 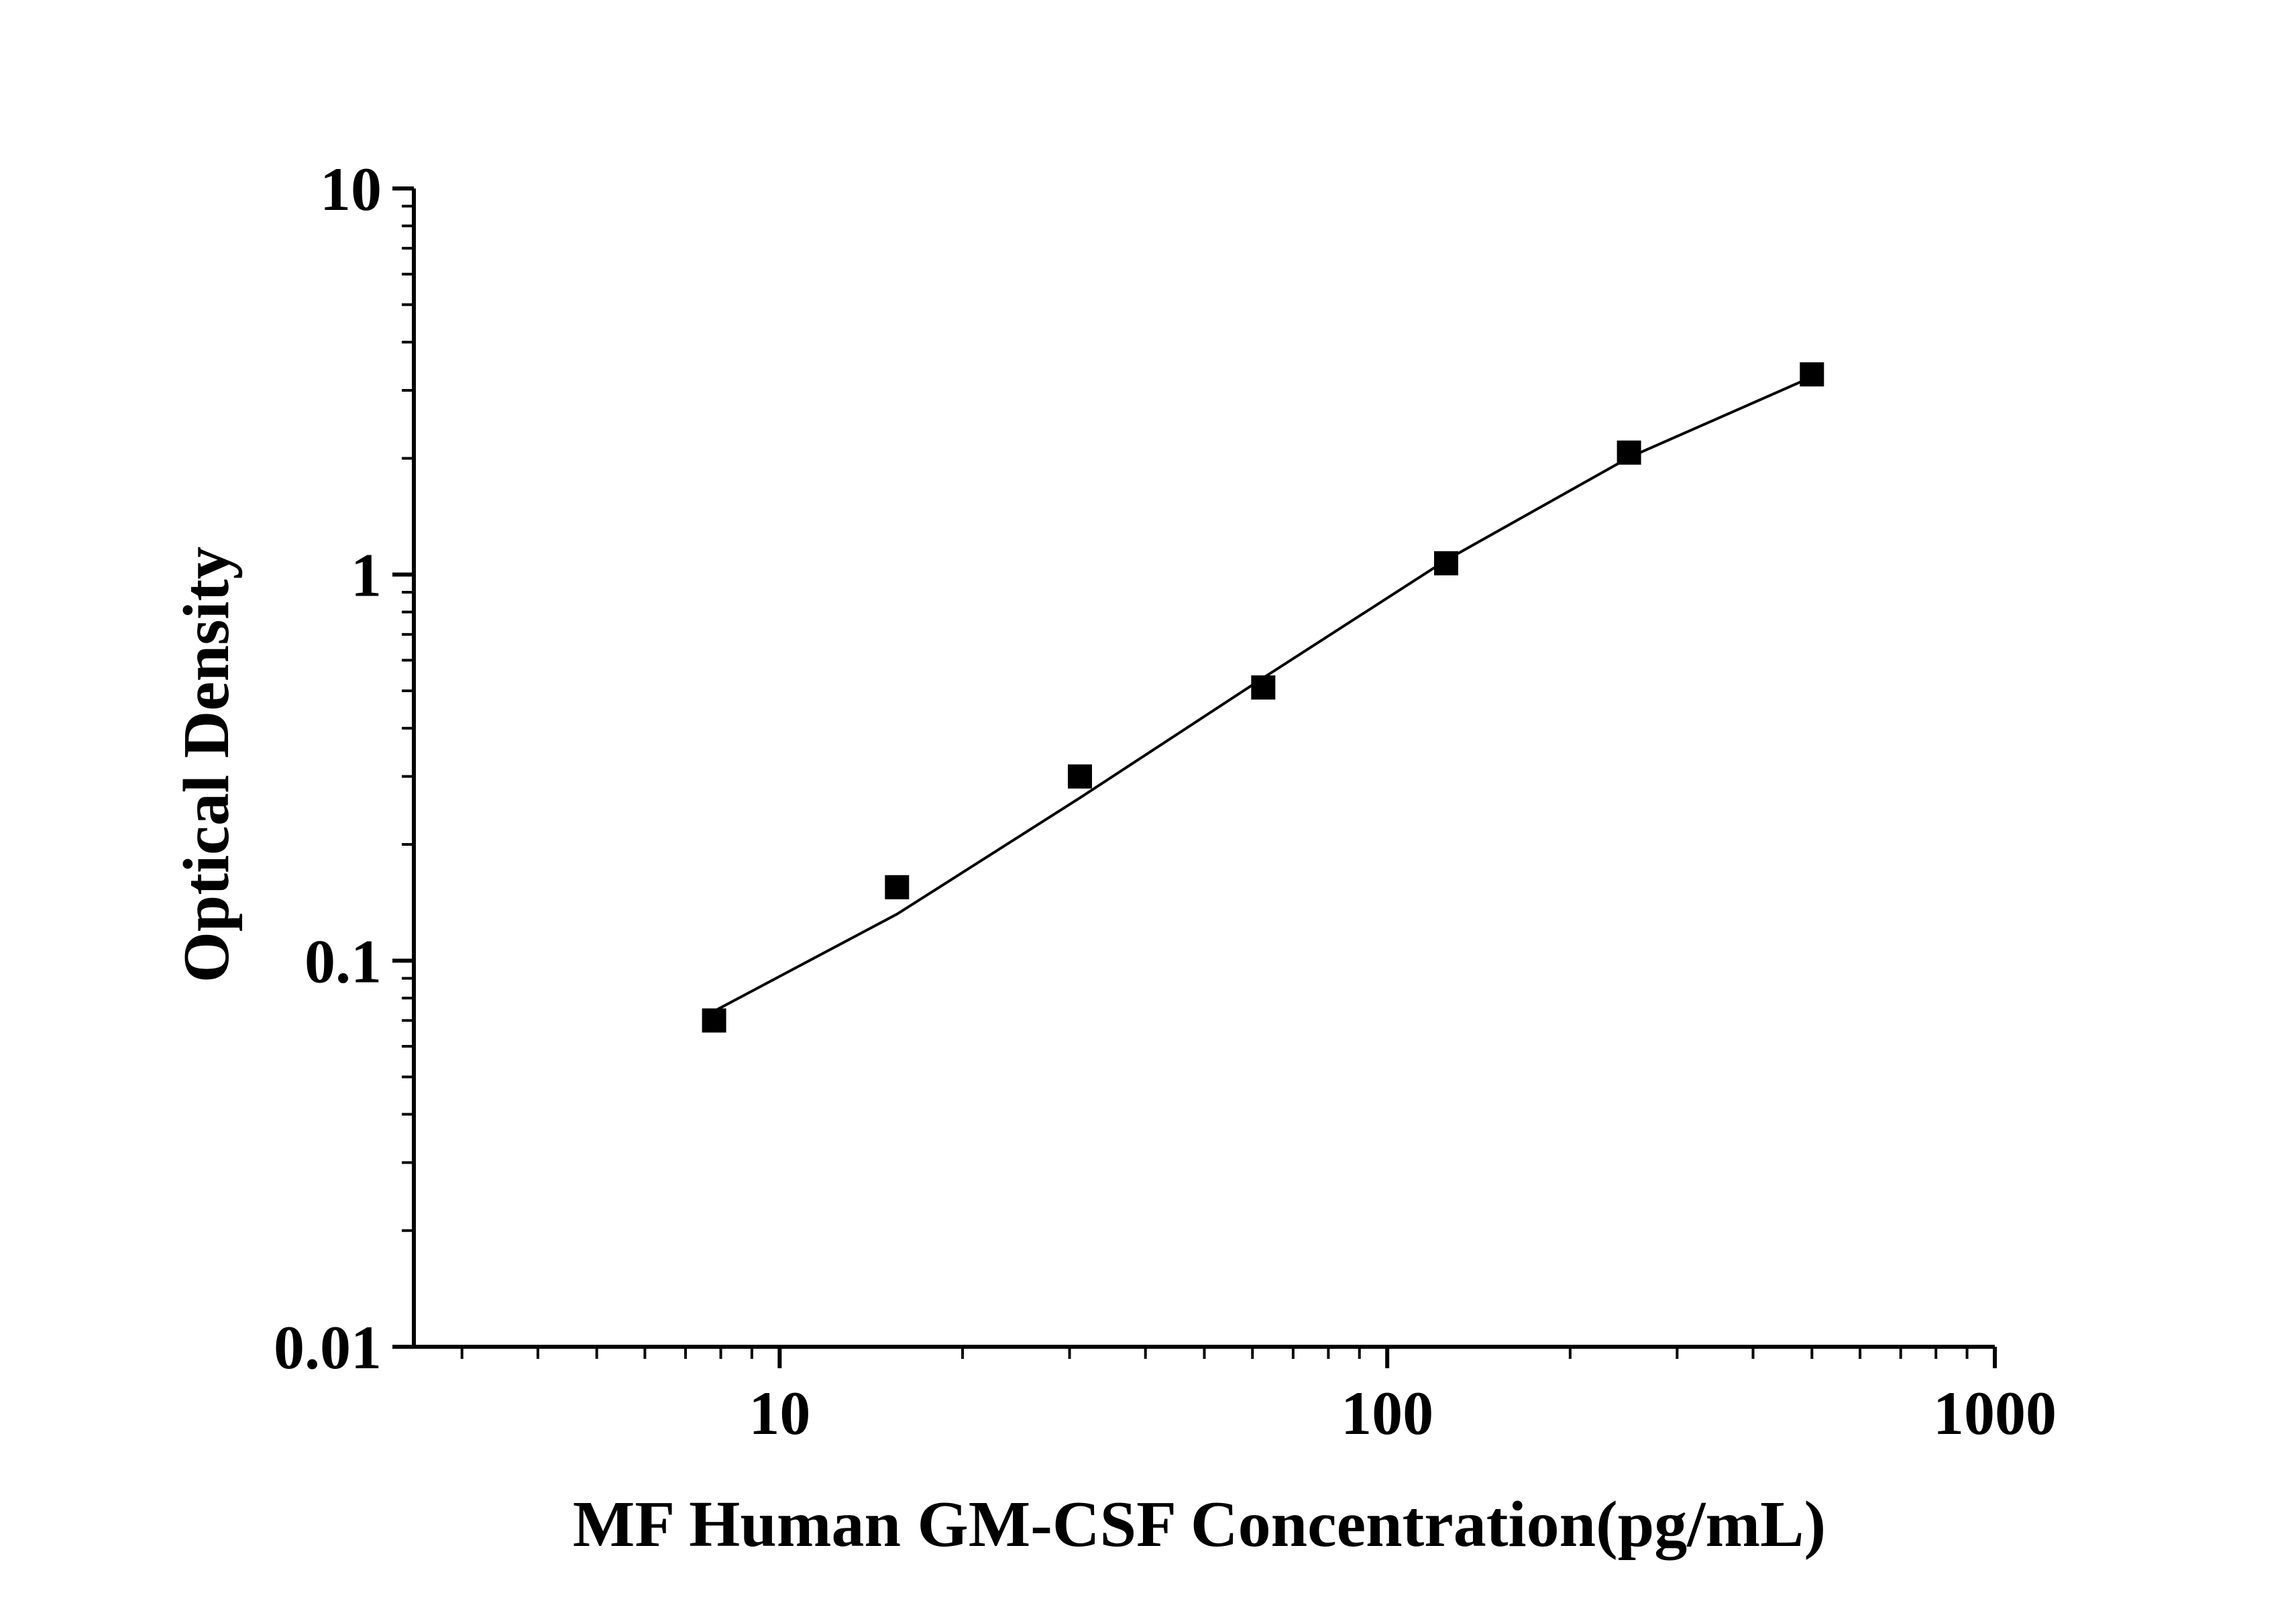 What do you see at coordinates (1199, 1524) in the screenshot?
I see `x-axis-label: MF Human GM-CSF Concentration(pg/mL)` at bounding box center [1199, 1524].